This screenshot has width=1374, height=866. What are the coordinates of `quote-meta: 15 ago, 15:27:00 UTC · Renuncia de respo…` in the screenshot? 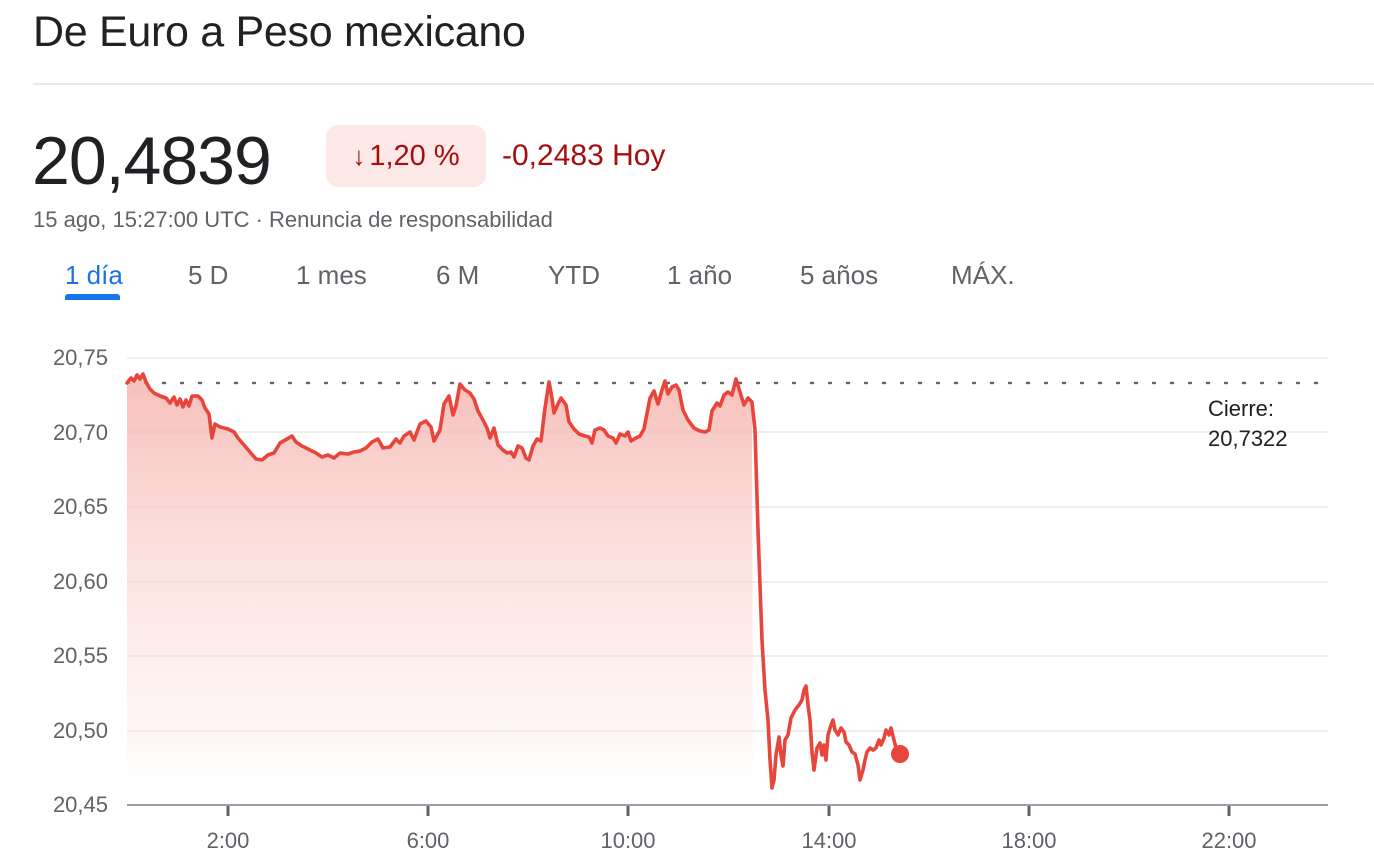 It's located at (293, 220).